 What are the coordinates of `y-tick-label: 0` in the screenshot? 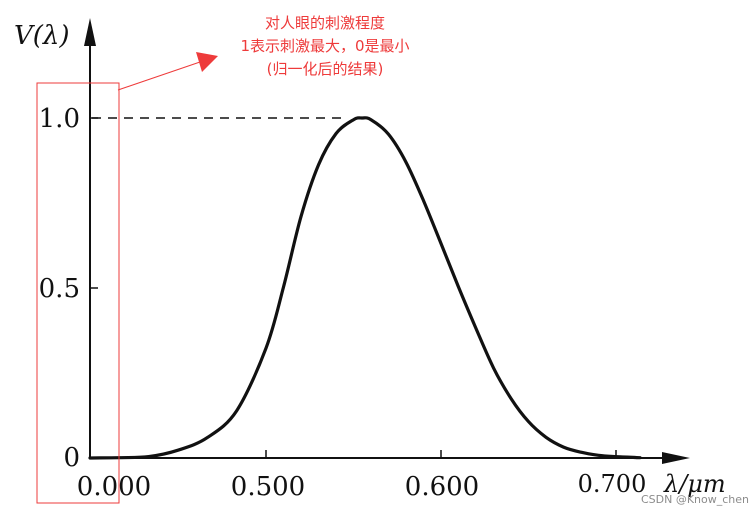 It's located at (71, 458).